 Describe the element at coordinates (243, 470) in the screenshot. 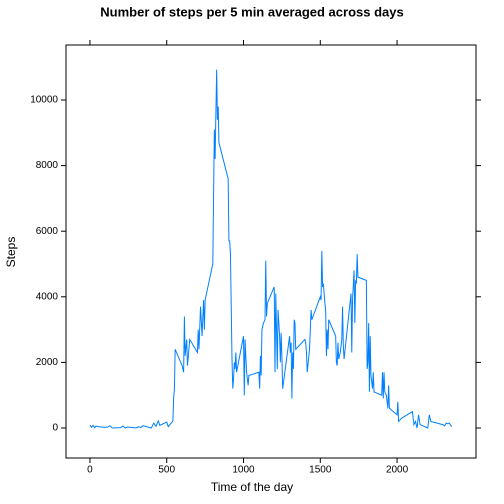

I see `x-tick-label: 1000` at that location.